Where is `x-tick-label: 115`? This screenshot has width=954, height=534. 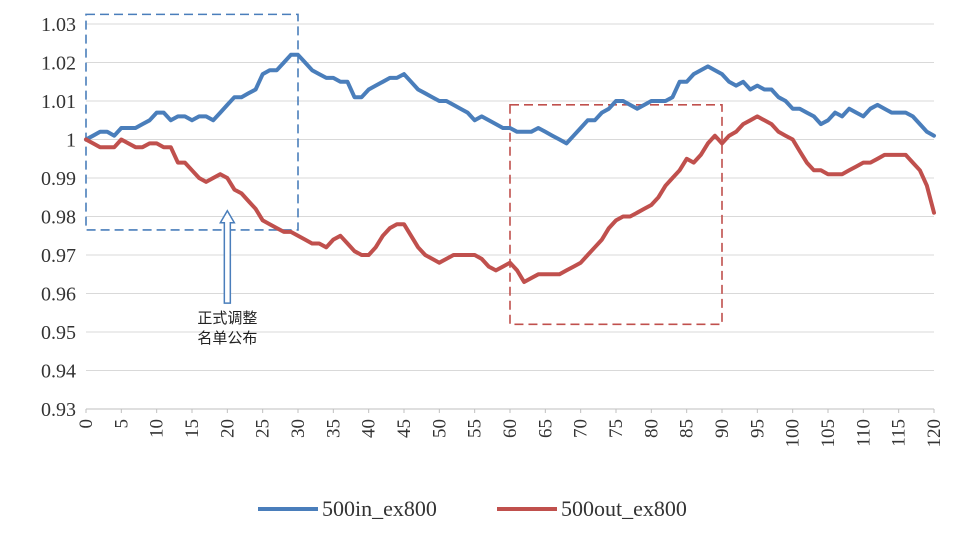
x-tick-label: 115 is located at coordinates (899, 433).